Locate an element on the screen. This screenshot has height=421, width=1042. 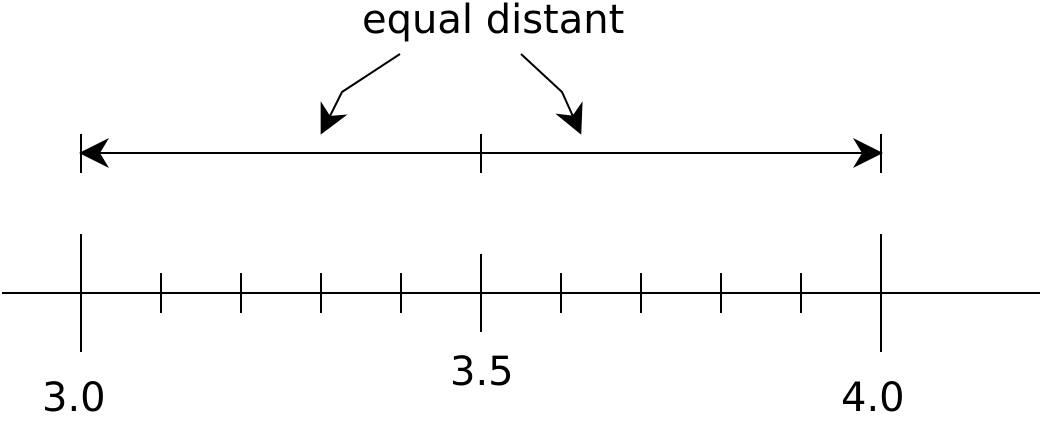
tick-label-3-0: 3.0 is located at coordinates (74, 398).